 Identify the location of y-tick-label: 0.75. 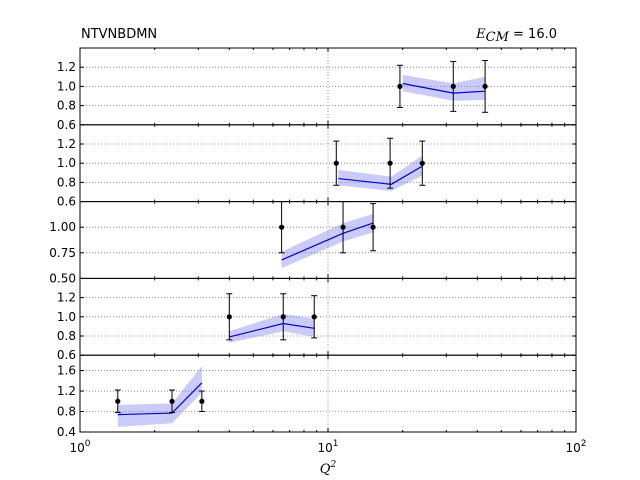
(62, 253).